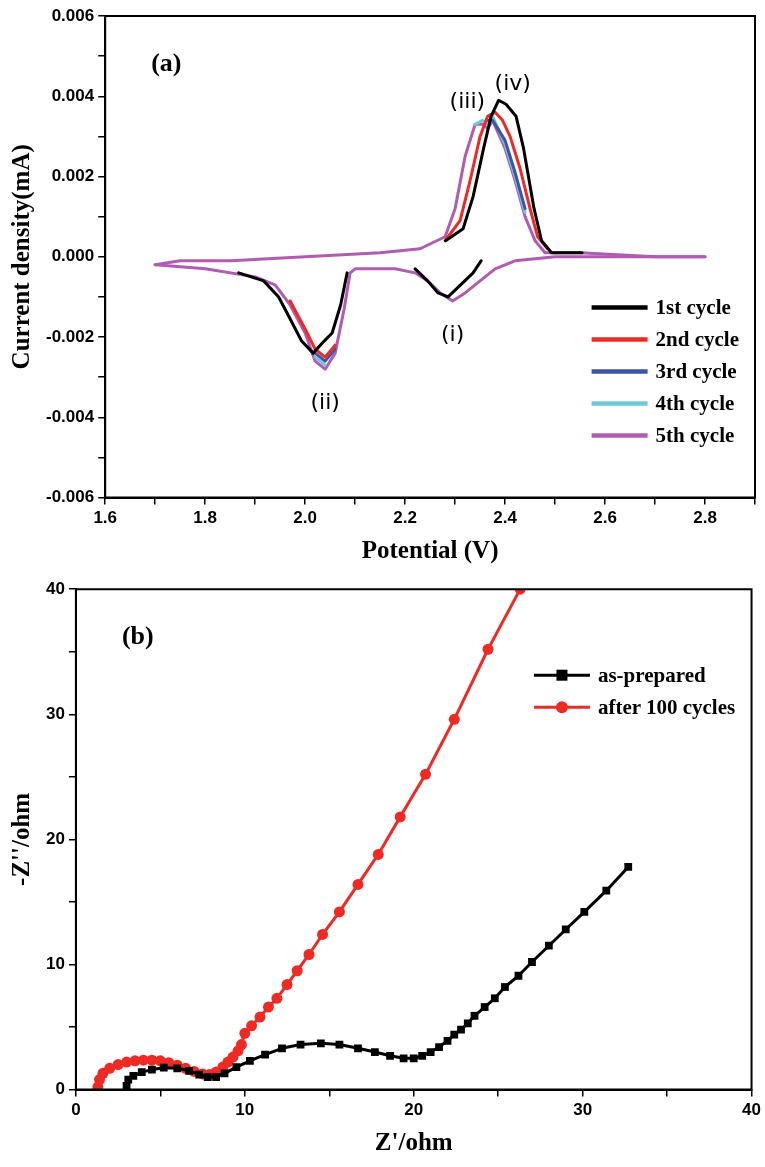  I want to click on x-tick-label: 2.6, so click(605, 518).